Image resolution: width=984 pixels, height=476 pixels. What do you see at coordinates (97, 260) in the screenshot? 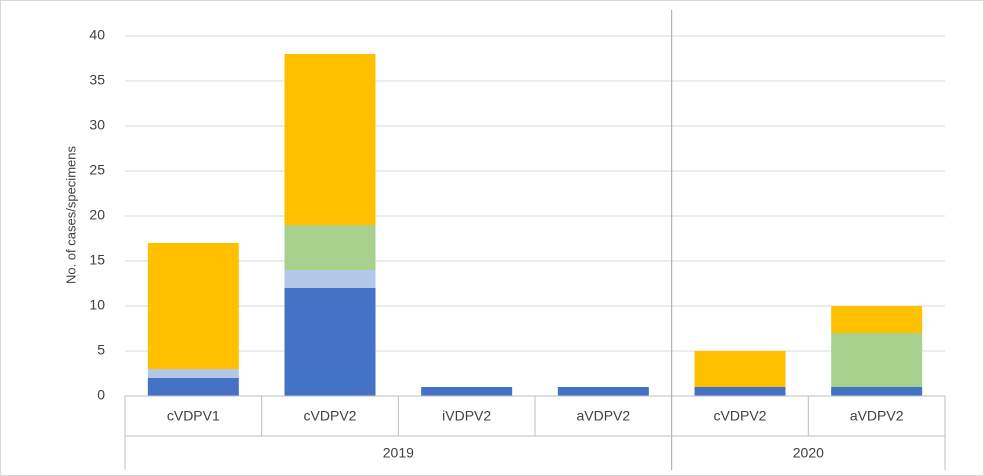
I see `y-tick-label: 15` at bounding box center [97, 260].